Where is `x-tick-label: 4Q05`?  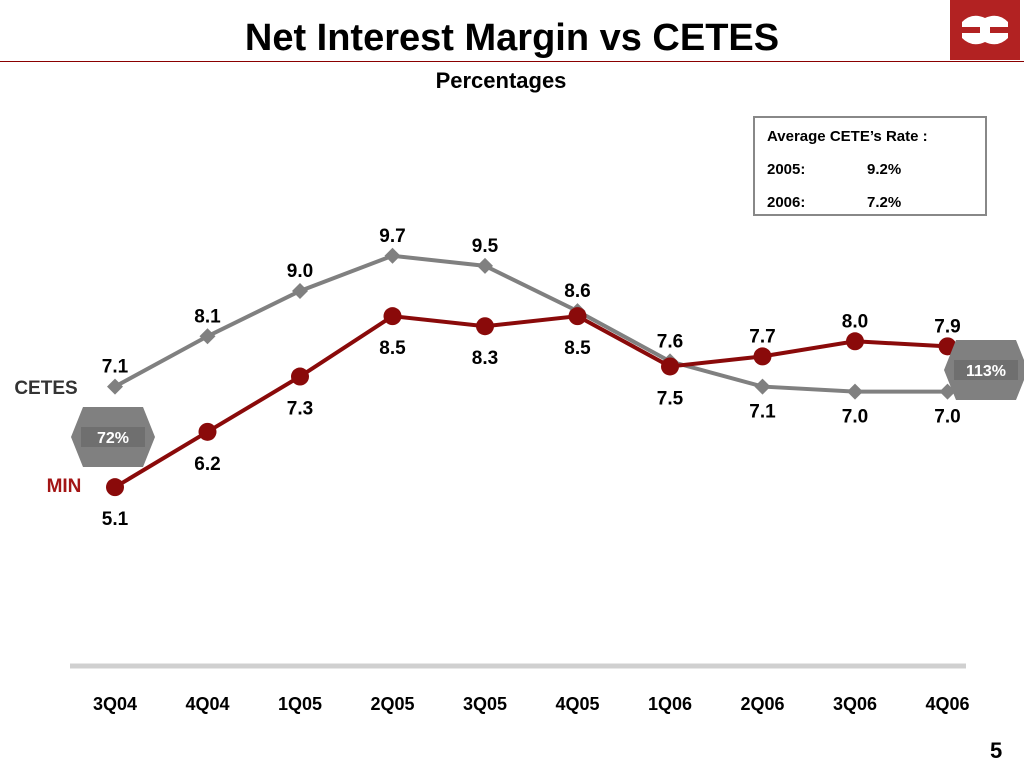 x-tick-label: 4Q05 is located at coordinates (577, 704).